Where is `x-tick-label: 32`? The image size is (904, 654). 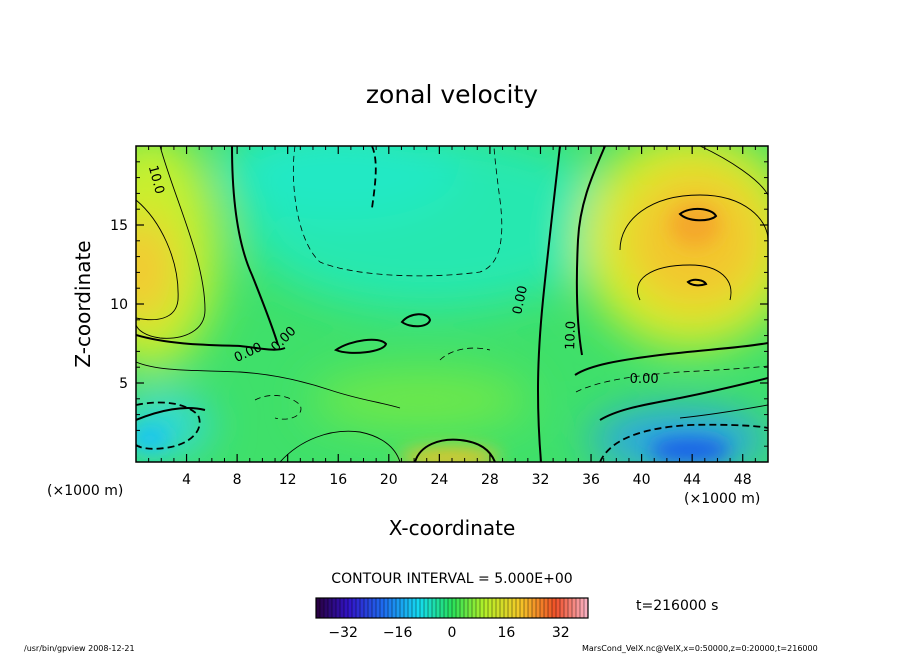
x-tick-label: 32 is located at coordinates (541, 480).